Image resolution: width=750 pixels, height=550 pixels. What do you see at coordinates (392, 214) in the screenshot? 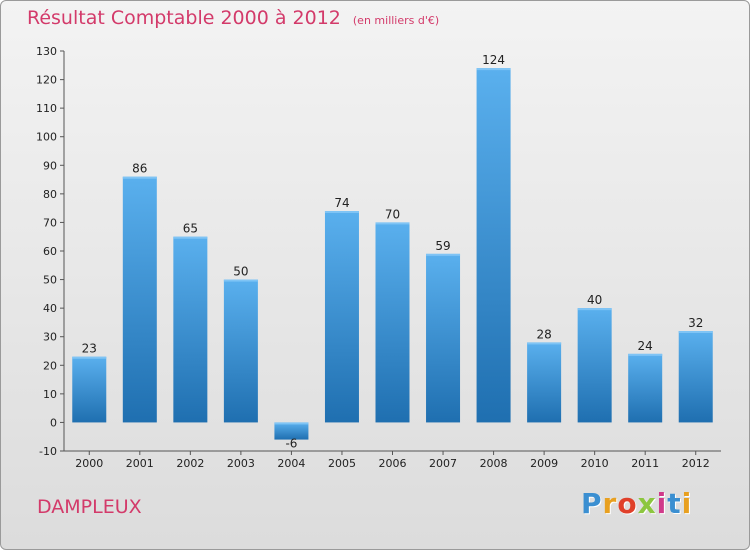
I see `data-label: 70` at bounding box center [392, 214].